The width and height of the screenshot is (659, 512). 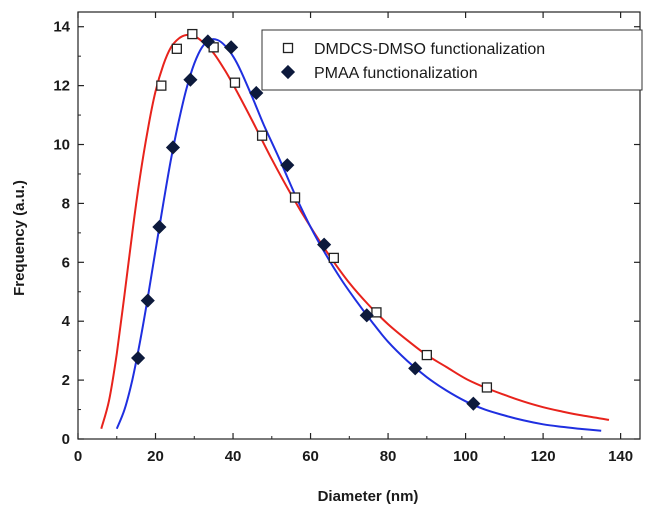 I want to click on y-tick-label: 0, so click(x=66, y=439).